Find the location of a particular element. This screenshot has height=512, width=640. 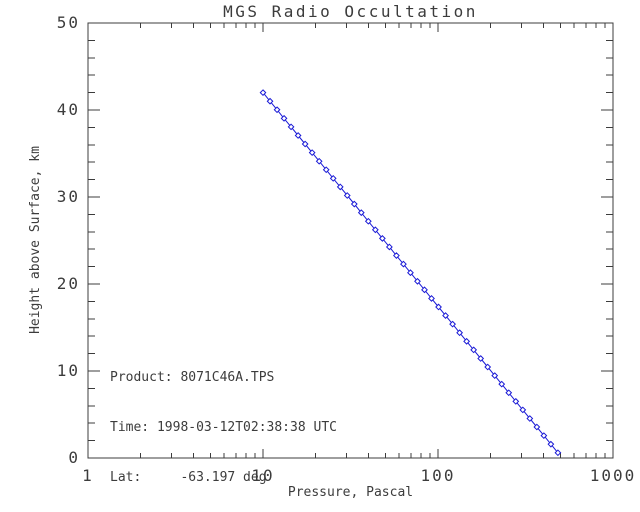

y-tick-label-20: 20 is located at coordinates (68, 283).